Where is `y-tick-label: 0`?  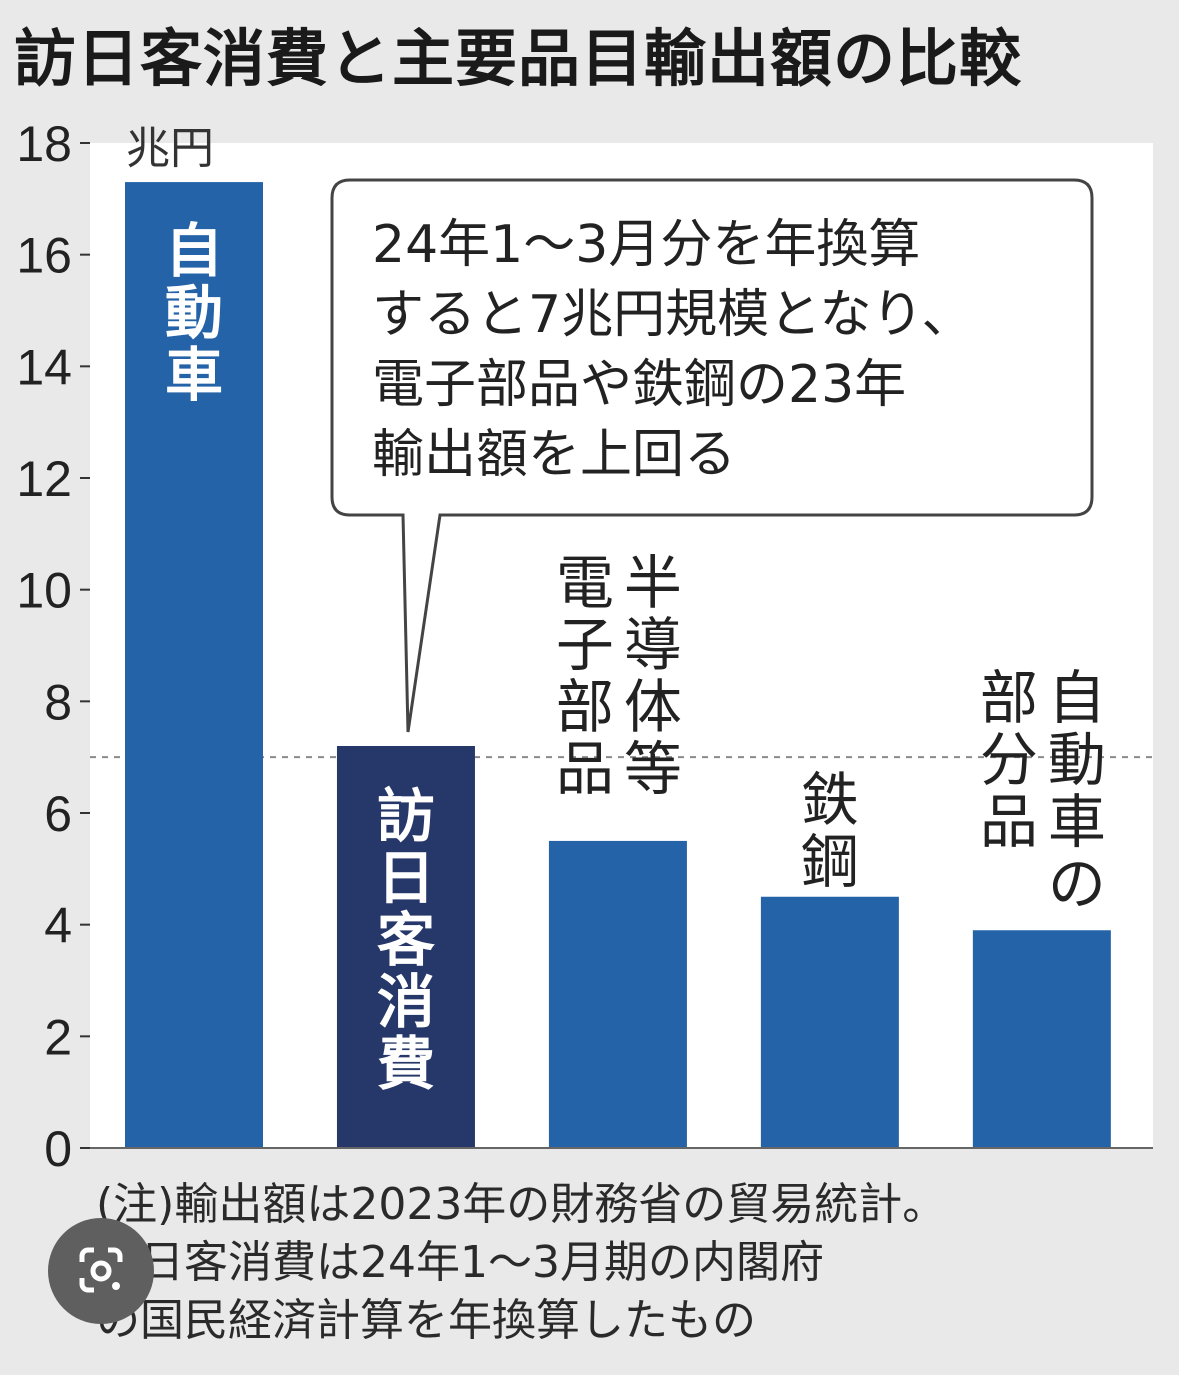
y-tick-label: 0 is located at coordinates (58, 1149).